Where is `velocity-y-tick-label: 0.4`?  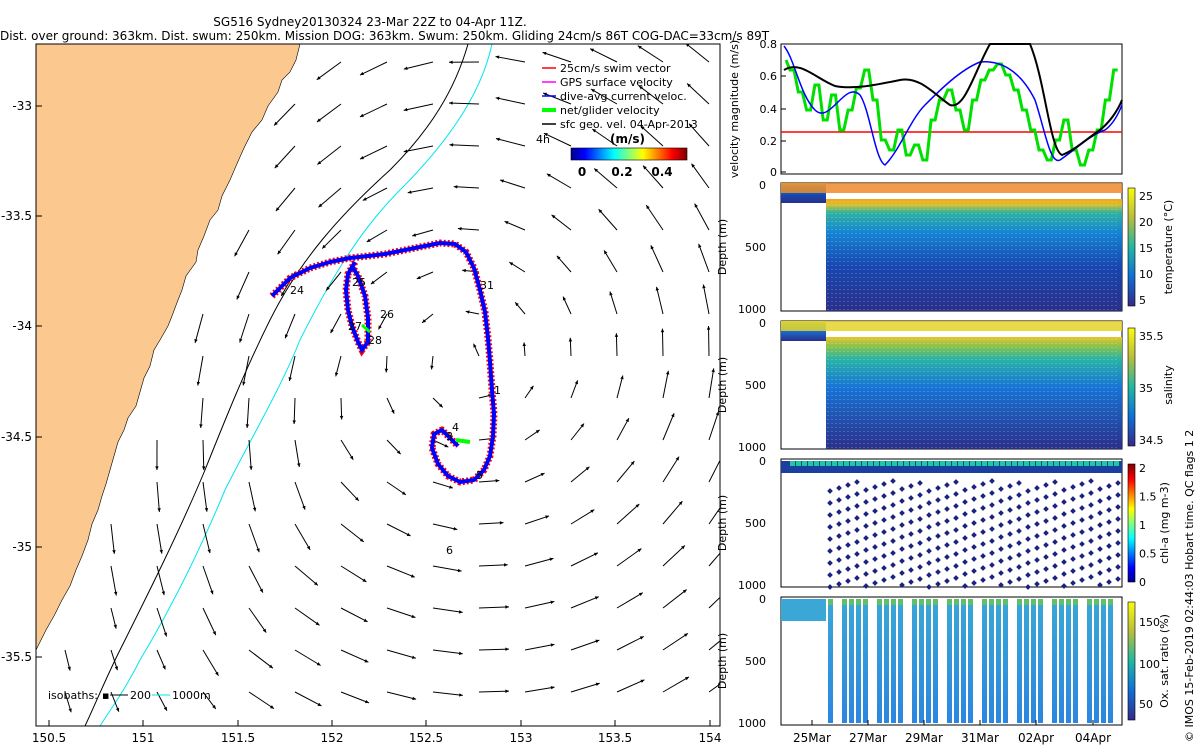
velocity-y-tick-label: 0.4 is located at coordinates (769, 109).